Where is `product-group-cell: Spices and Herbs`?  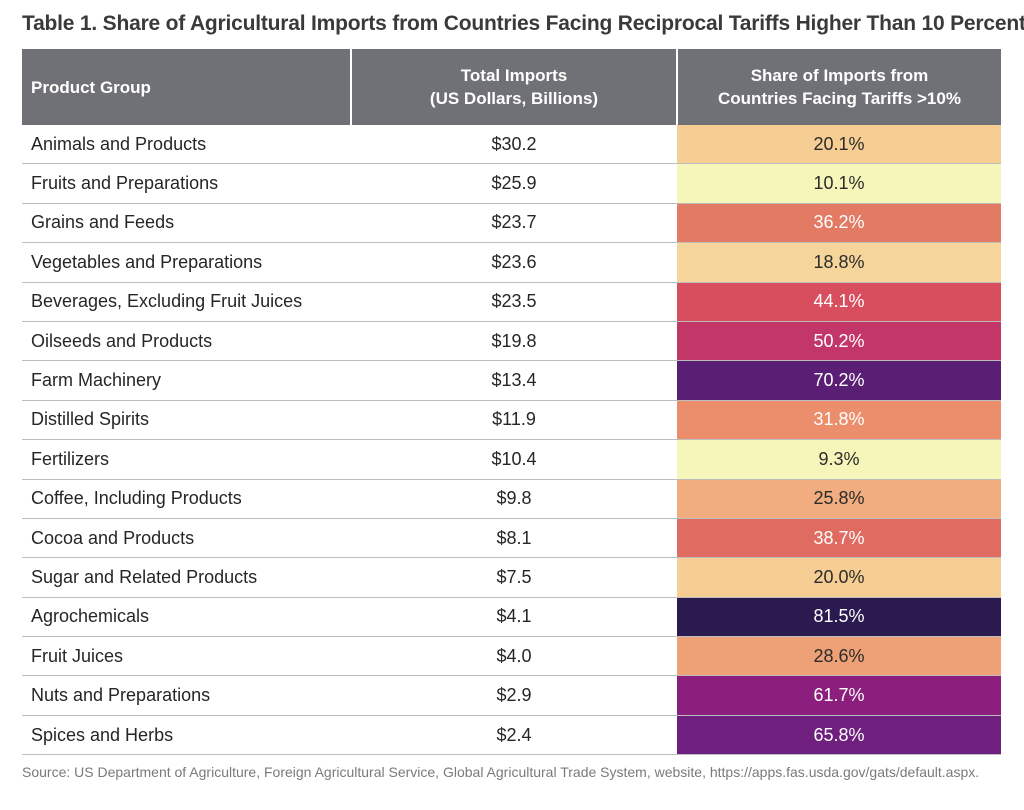
product-group-cell: Spices and Herbs is located at coordinates (186, 735).